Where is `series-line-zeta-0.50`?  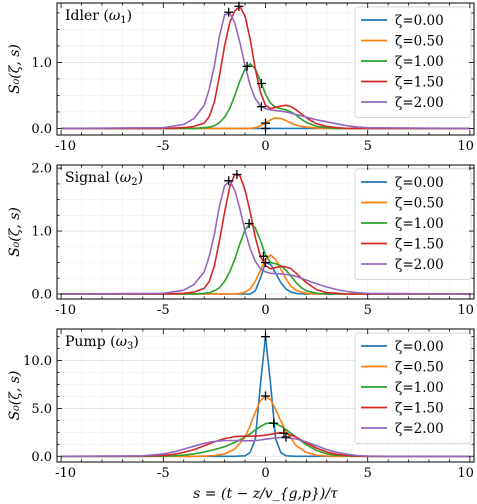 series-line-zeta-0.50 is located at coordinates (265, 123).